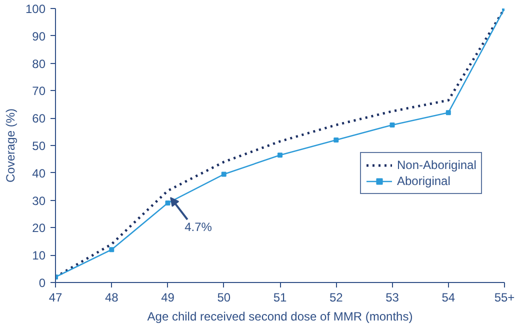 The width and height of the screenshot is (526, 326). Describe the element at coordinates (42, 283) in the screenshot. I see `y-tick-label: 0` at that location.